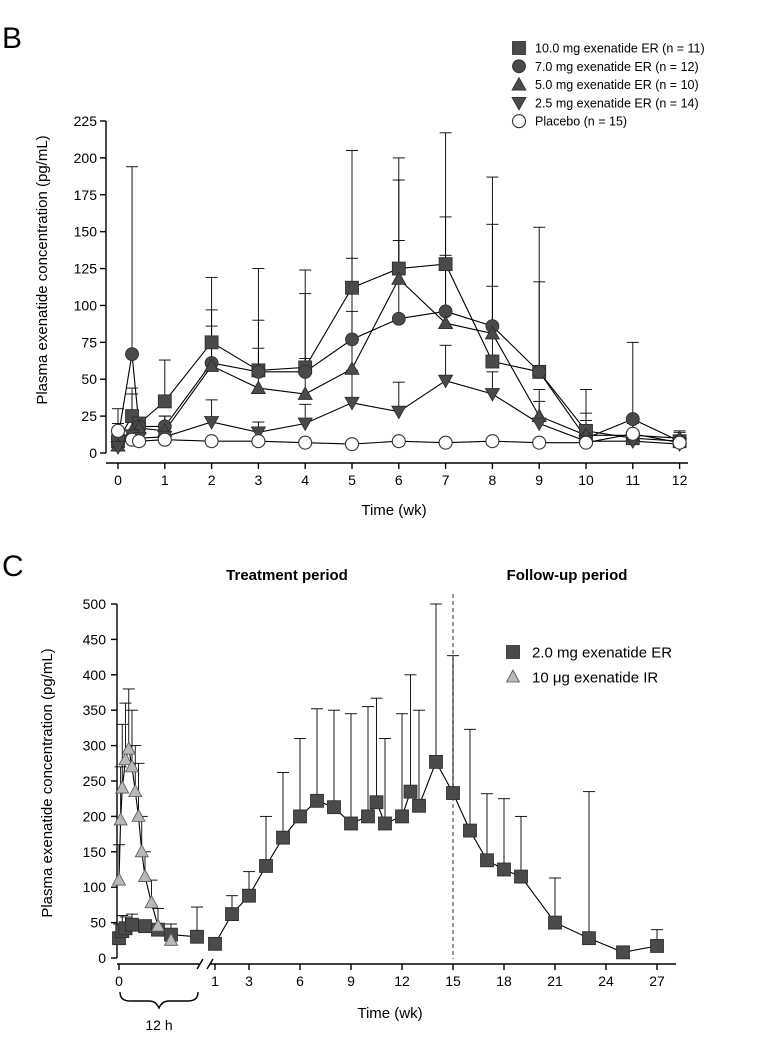 The image size is (783, 1054). Describe the element at coordinates (118, 480) in the screenshot. I see `panel-b-x-tick-label: 0` at that location.